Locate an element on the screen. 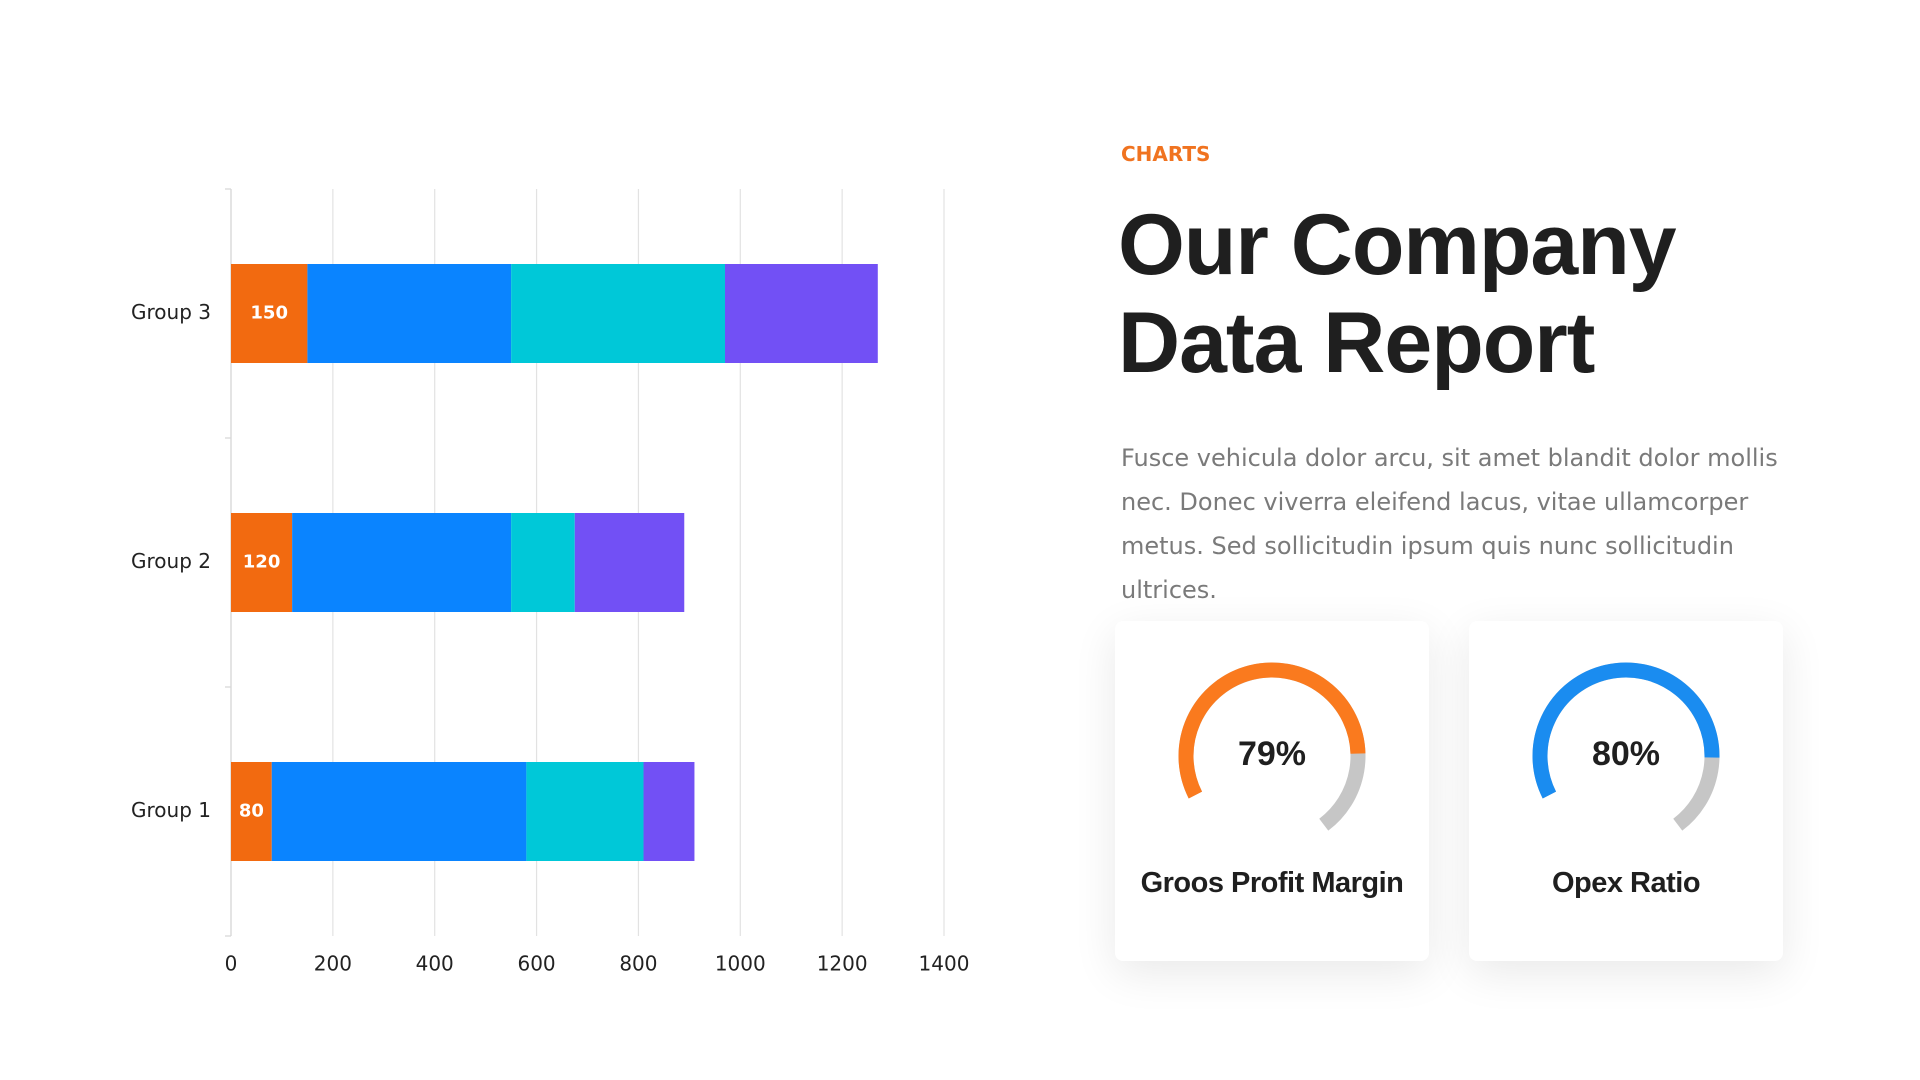 The width and height of the screenshot is (1920, 1080). data-label: 150 is located at coordinates (269, 313).